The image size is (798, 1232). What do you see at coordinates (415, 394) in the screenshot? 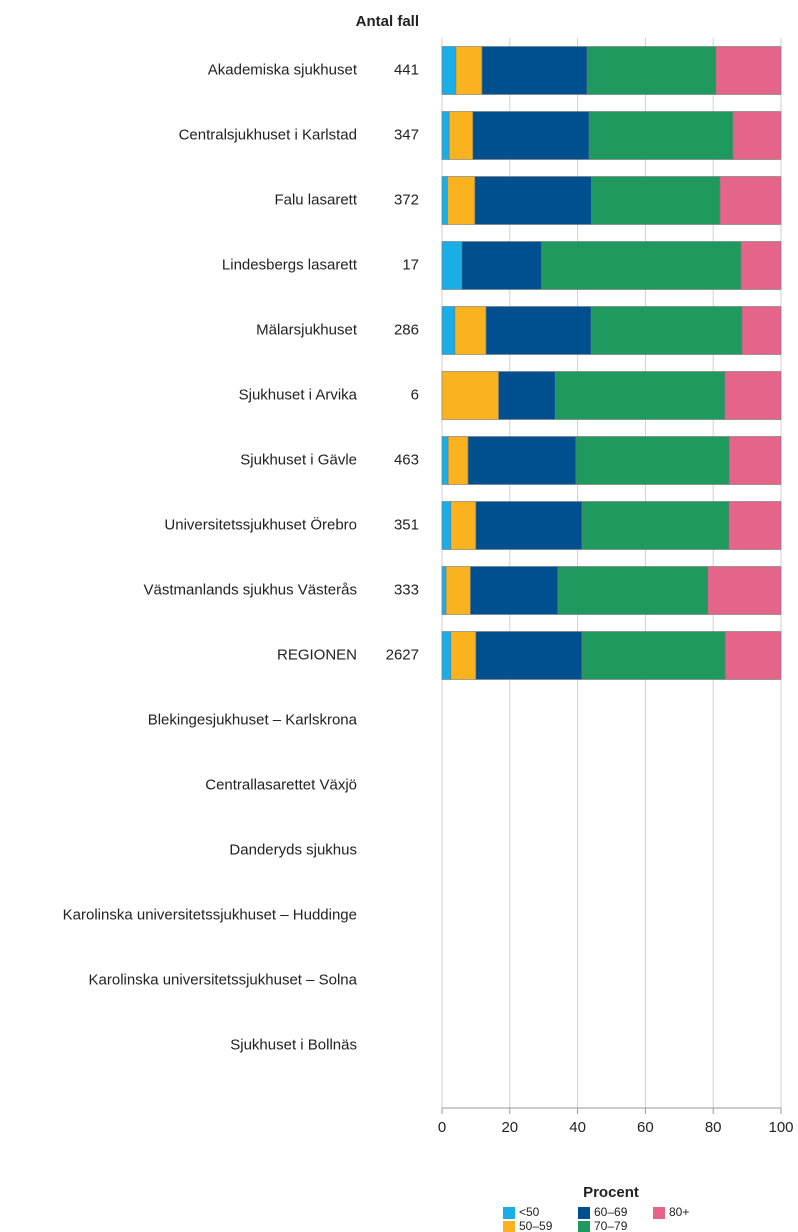
I see `count-label: 6` at bounding box center [415, 394].